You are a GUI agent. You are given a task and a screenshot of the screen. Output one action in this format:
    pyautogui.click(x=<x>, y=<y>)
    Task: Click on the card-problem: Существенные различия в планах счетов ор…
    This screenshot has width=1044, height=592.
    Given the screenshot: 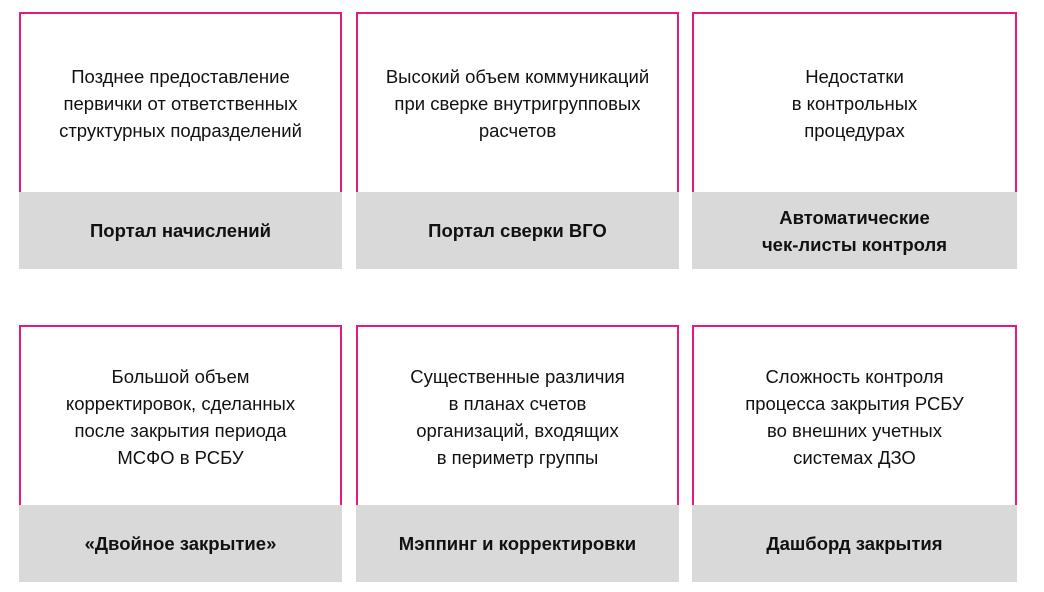 What is the action you would take?
    pyautogui.click(x=517, y=415)
    